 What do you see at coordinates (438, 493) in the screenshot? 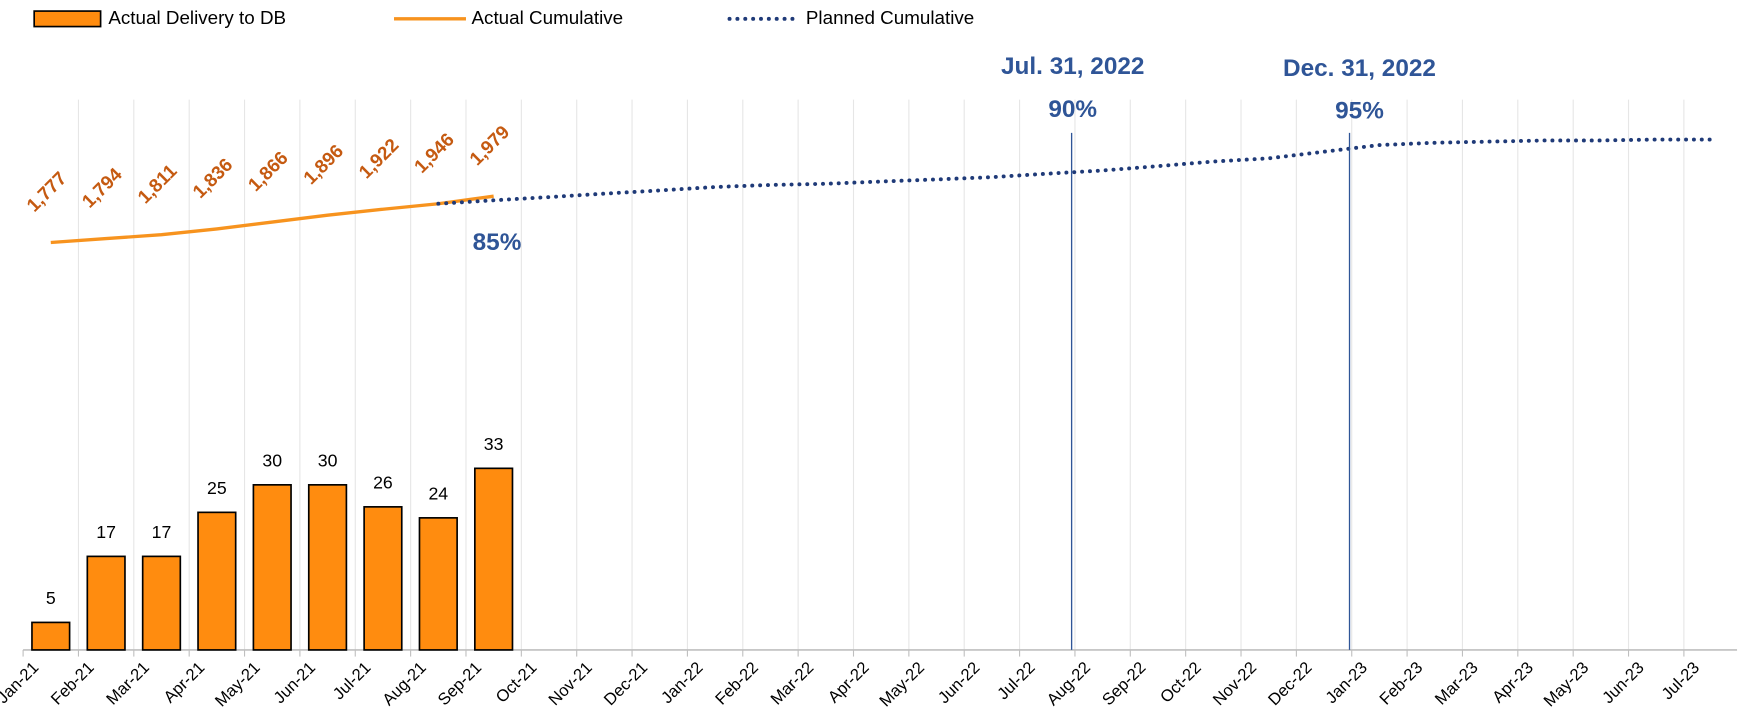
I see `bar-label: 24` at bounding box center [438, 493].